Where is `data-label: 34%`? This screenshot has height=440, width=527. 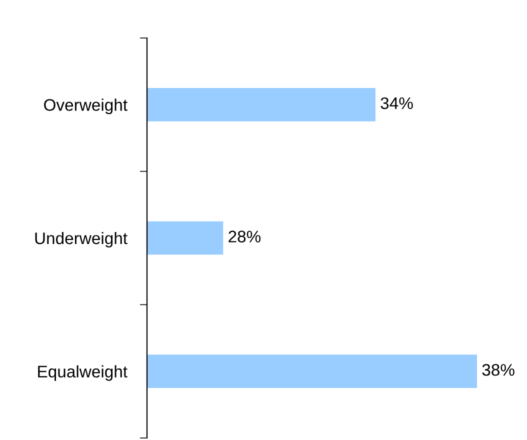
data-label: 34% is located at coordinates (396, 103).